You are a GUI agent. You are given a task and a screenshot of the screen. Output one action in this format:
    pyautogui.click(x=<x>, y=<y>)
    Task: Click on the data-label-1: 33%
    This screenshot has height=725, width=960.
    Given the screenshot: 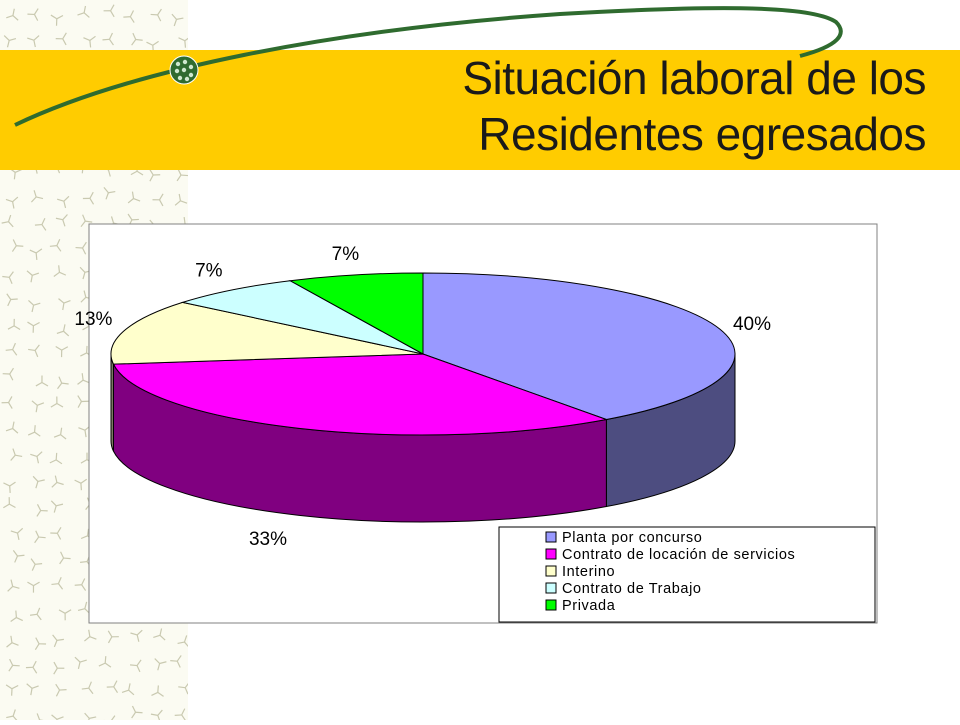 What is the action you would take?
    pyautogui.click(x=268, y=539)
    